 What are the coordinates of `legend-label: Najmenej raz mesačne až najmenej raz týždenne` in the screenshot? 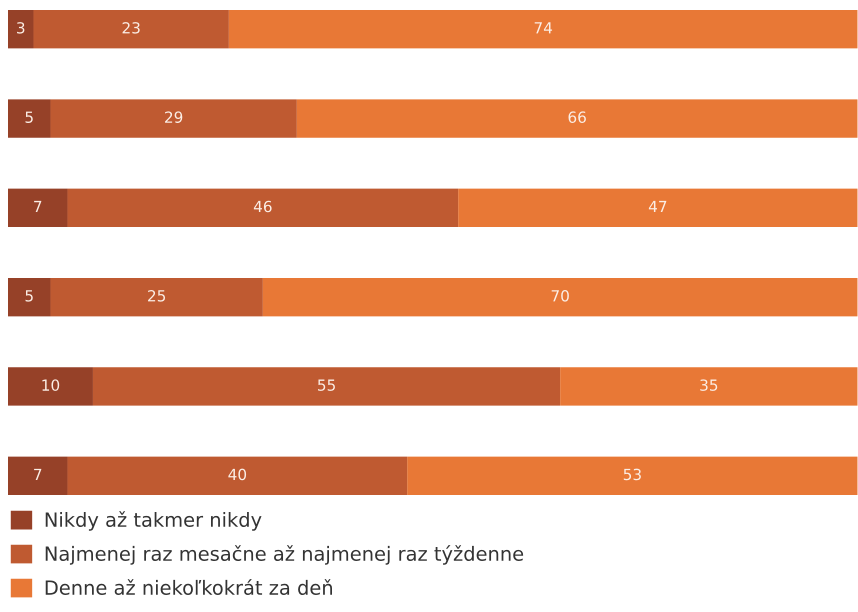 It's located at (285, 555).